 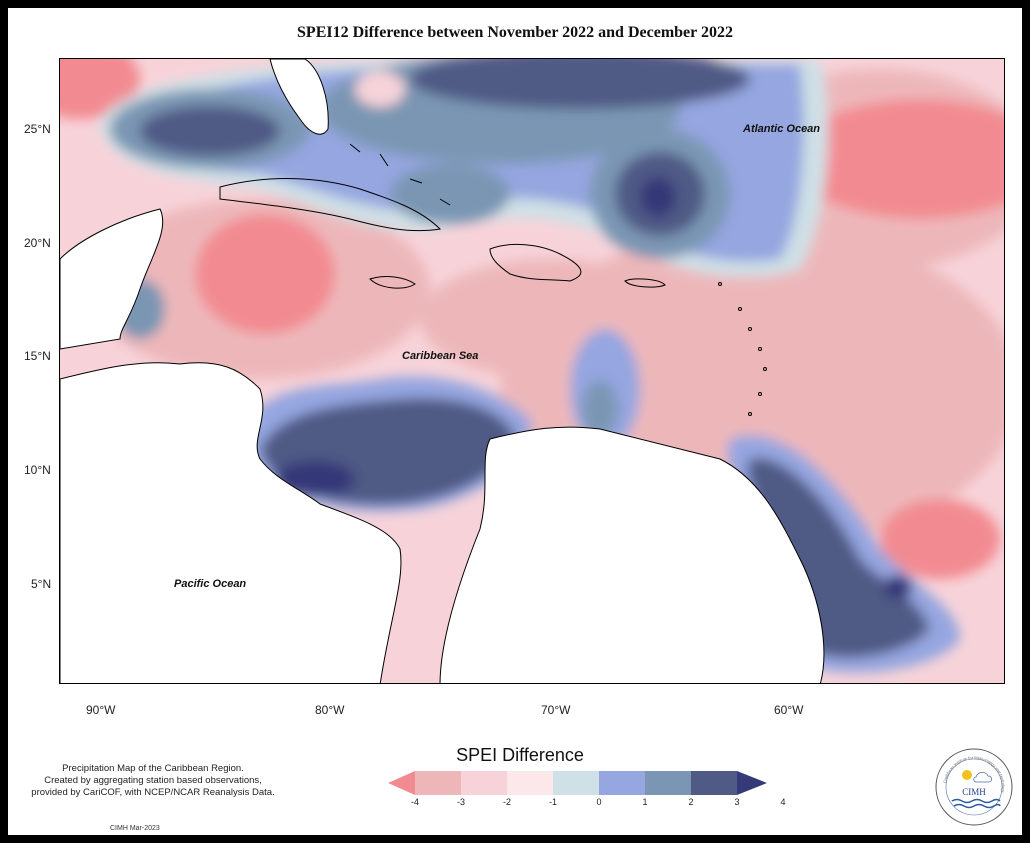 I want to click on field-se-strong, so click(x=940, y=539).